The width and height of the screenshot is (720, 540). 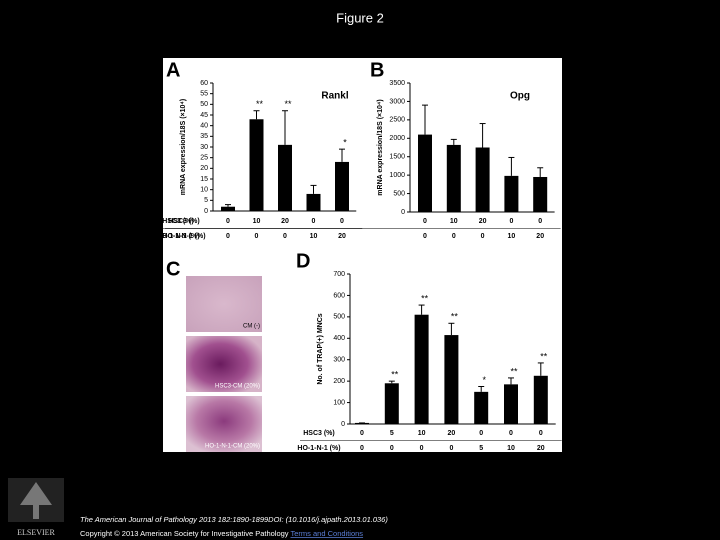 What do you see at coordinates (204, 147) in the screenshot?
I see `y-tick-label: 30` at bounding box center [204, 147].